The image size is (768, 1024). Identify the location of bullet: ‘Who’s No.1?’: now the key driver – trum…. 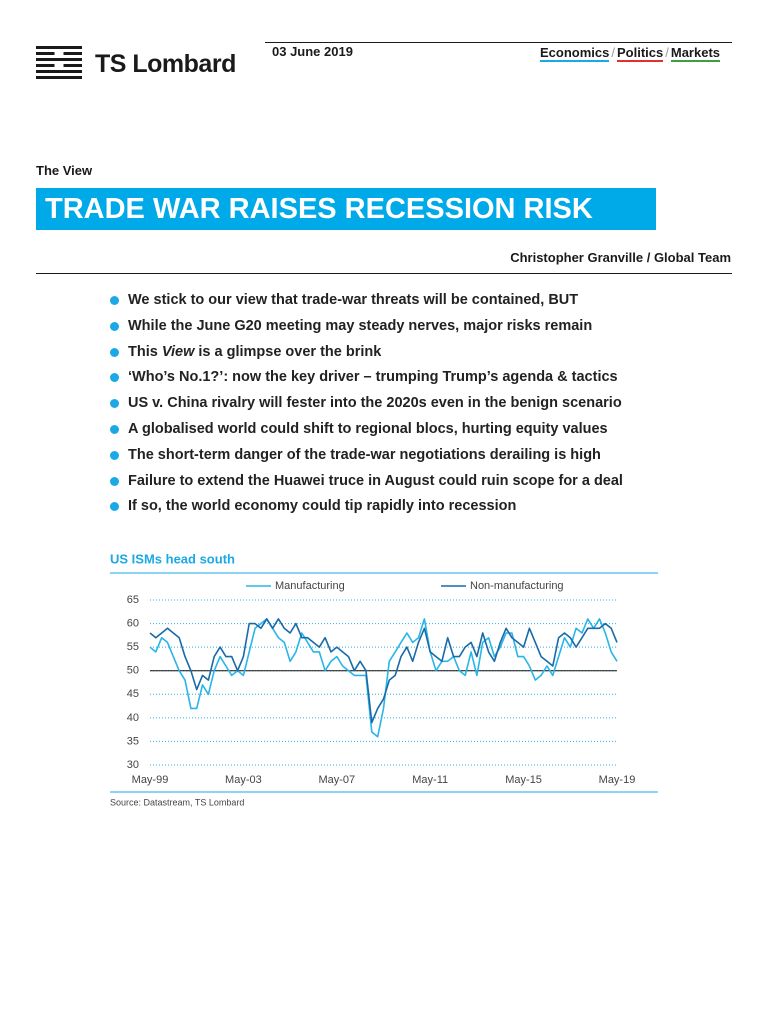
(366, 382).